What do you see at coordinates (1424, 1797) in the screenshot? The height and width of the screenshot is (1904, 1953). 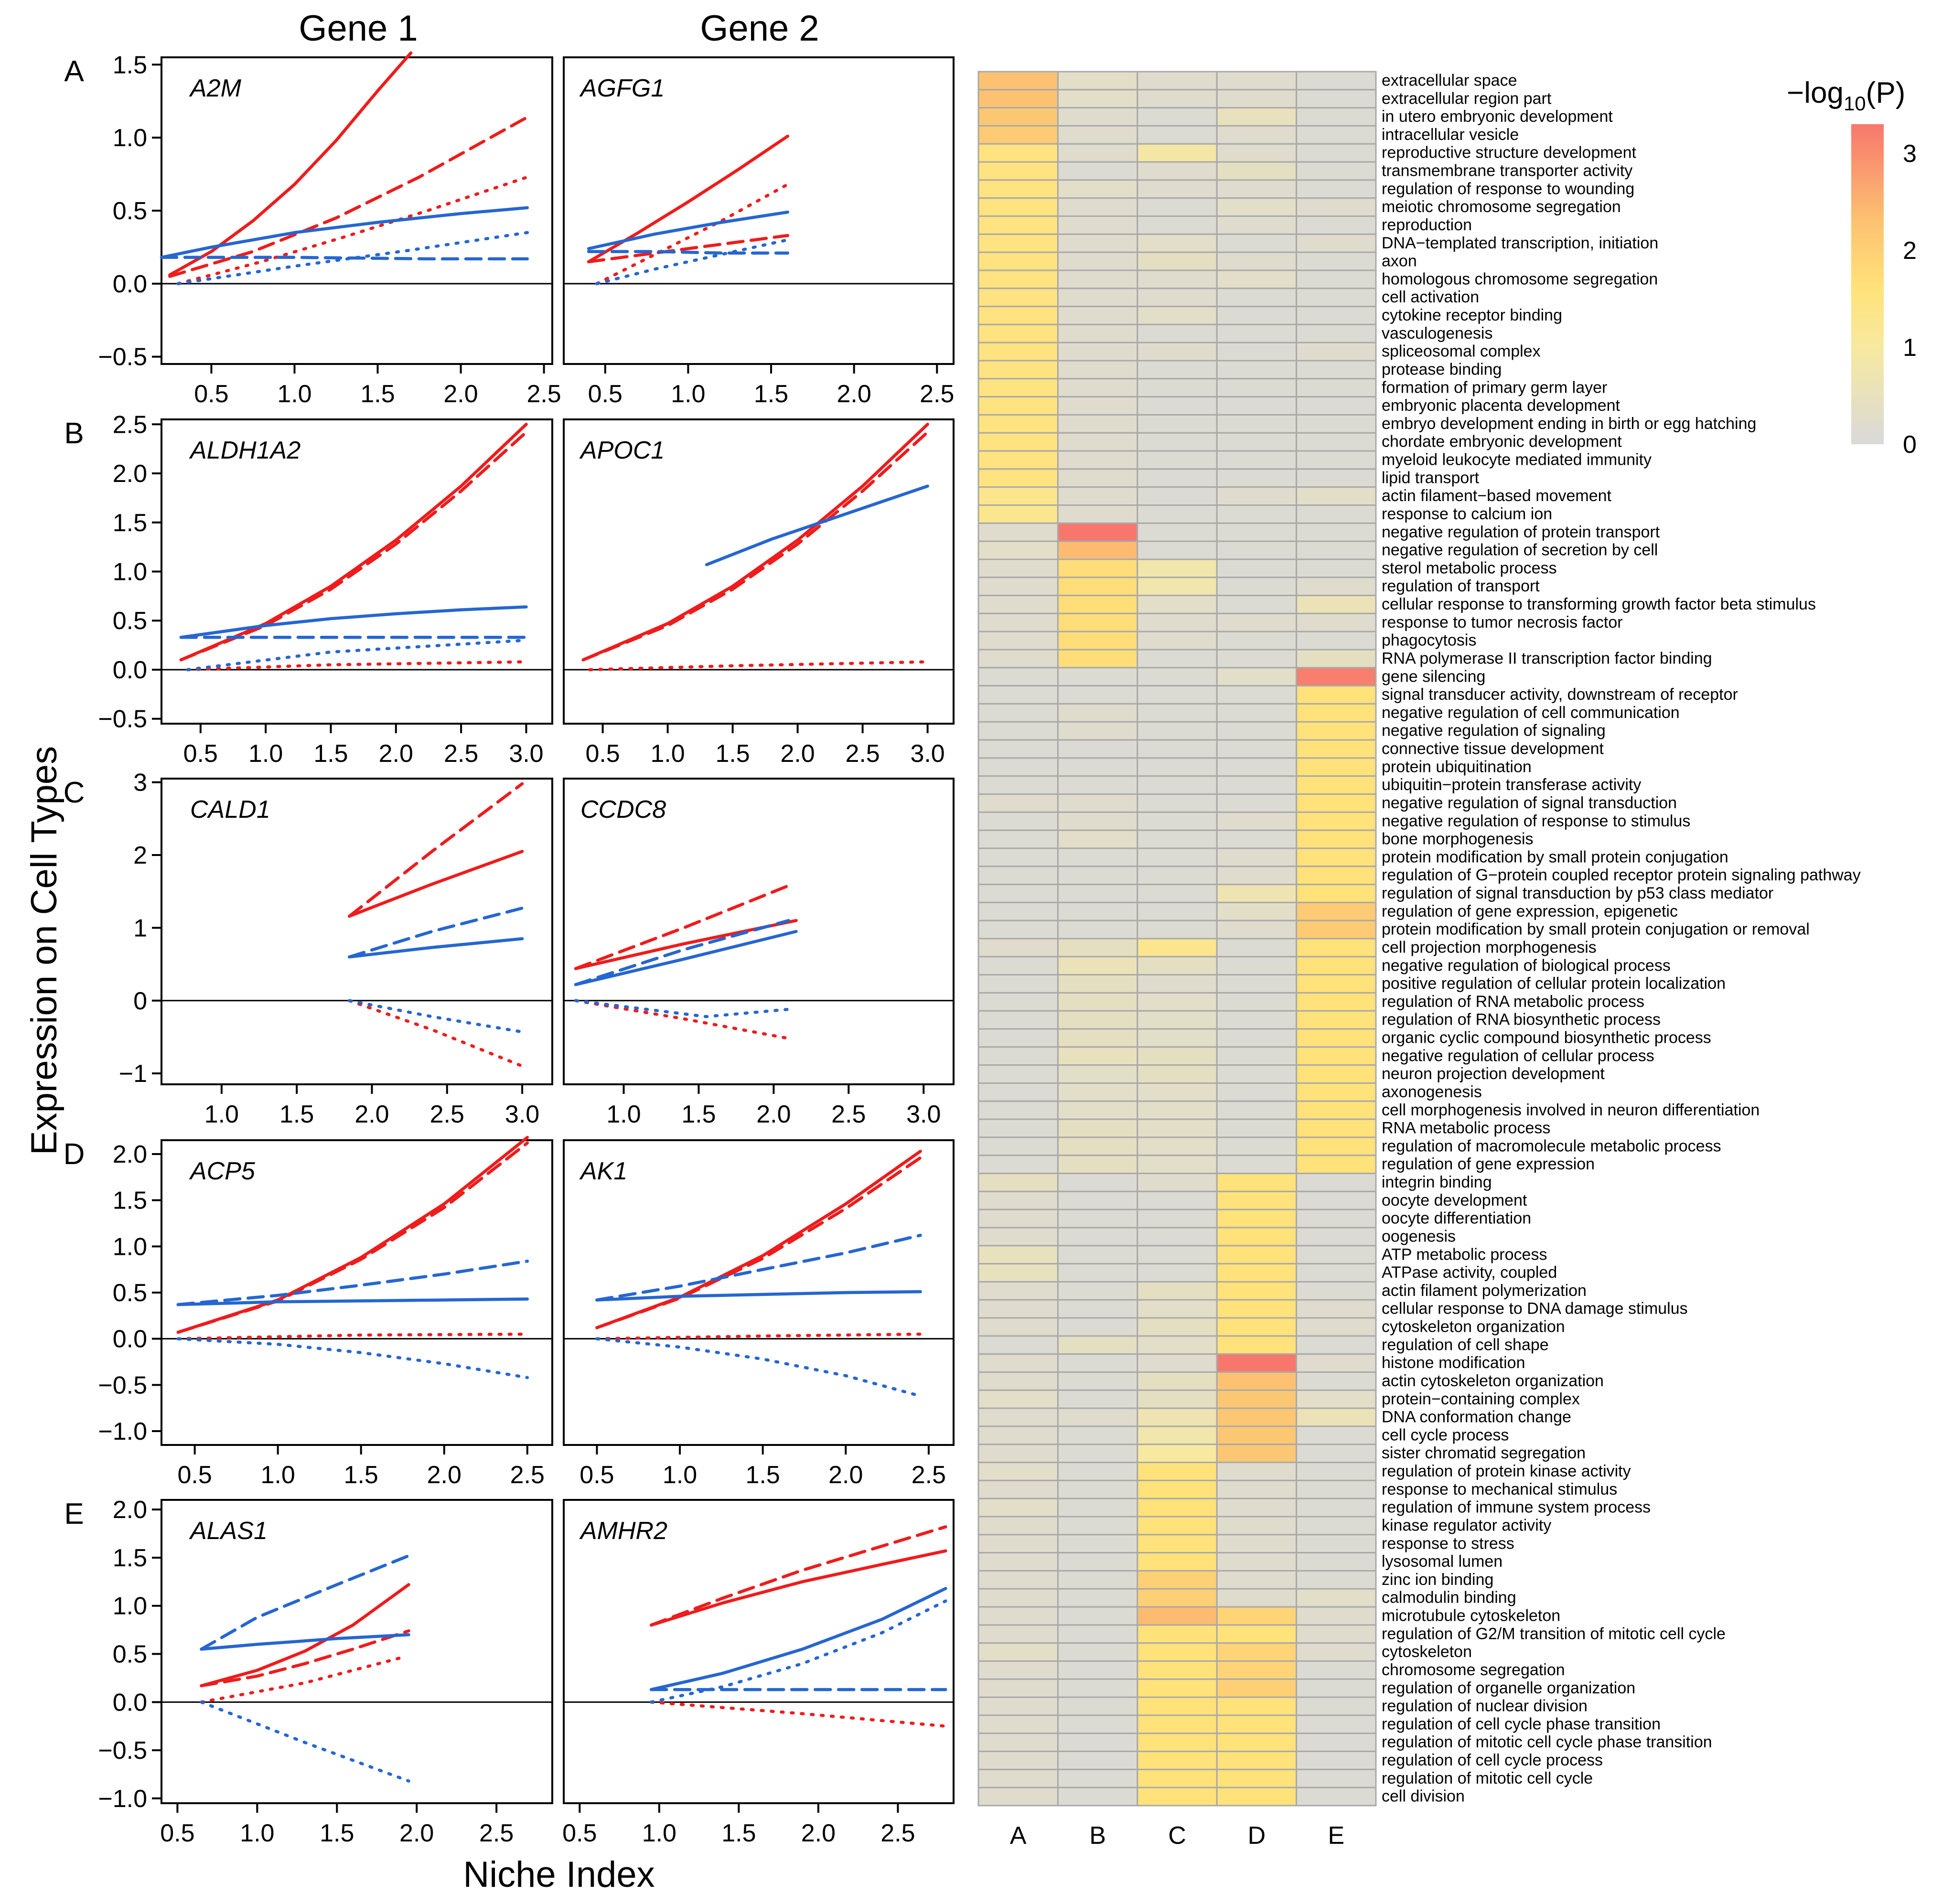 I see `heatmap-row-label: cell division` at bounding box center [1424, 1797].